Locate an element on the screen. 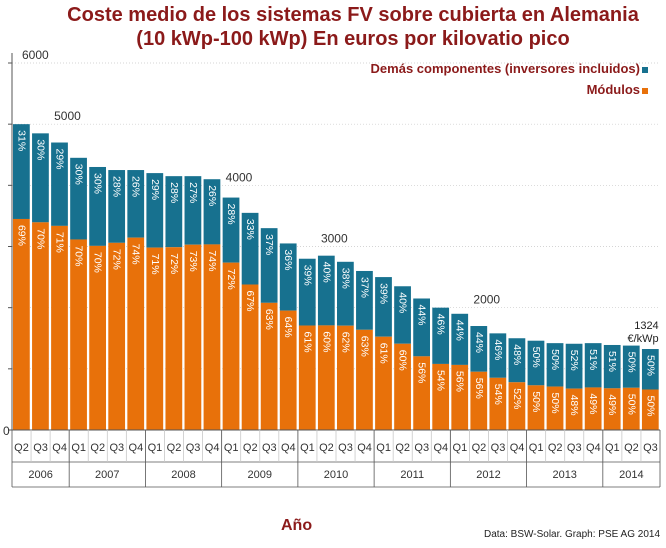  year-label: 2011 is located at coordinates (412, 475).